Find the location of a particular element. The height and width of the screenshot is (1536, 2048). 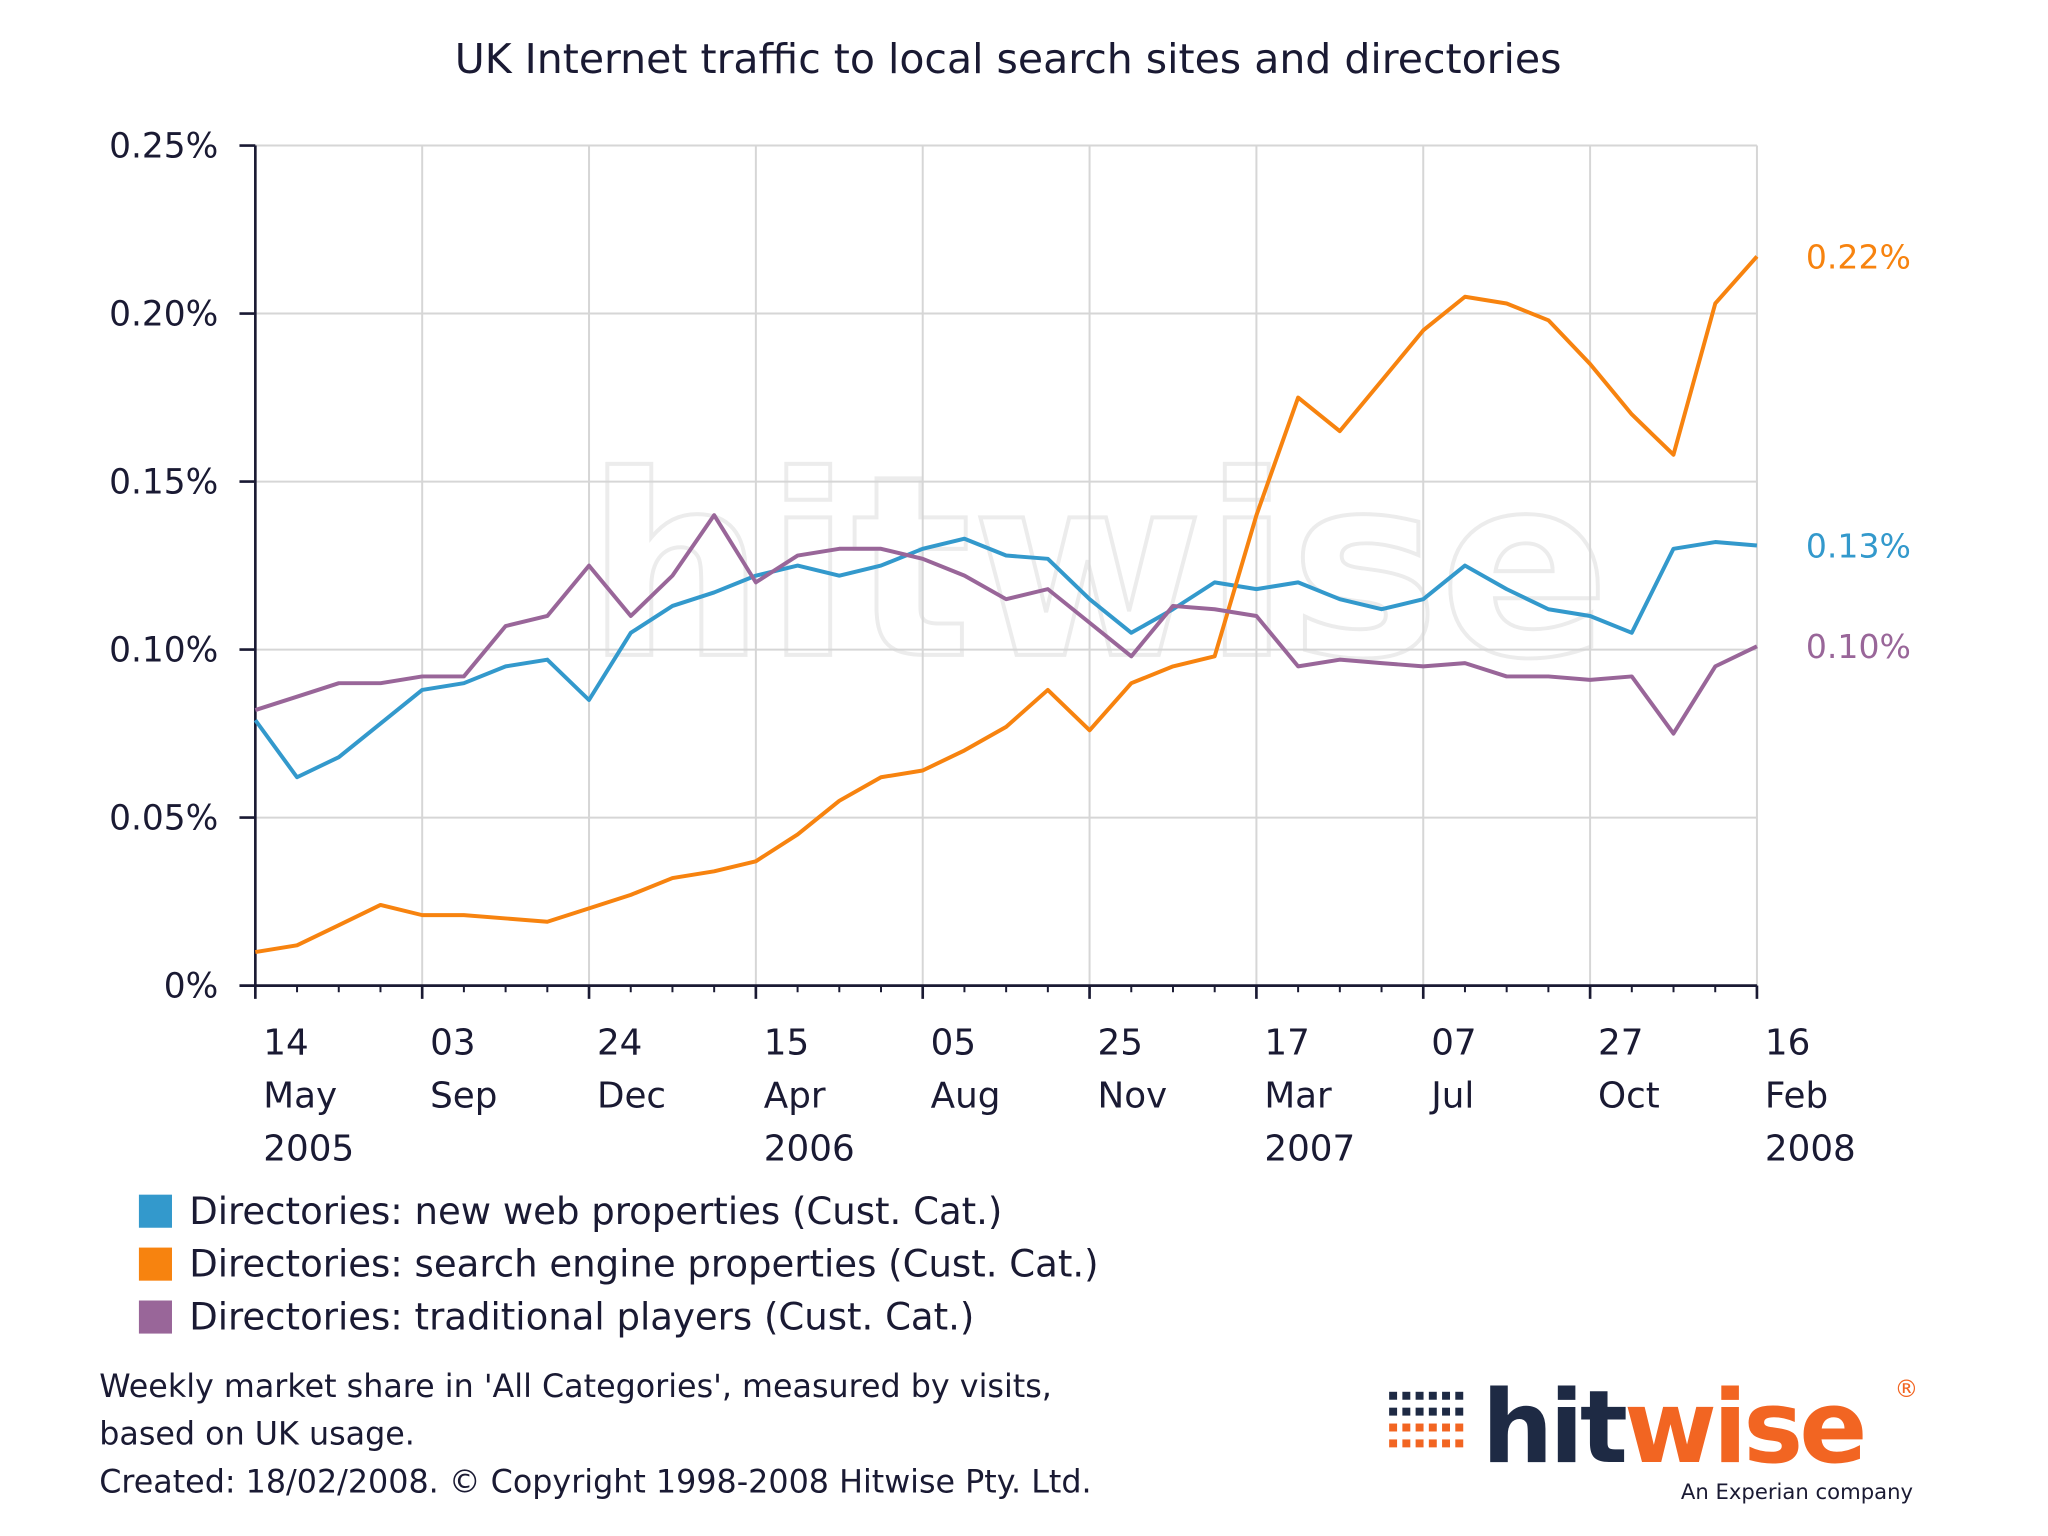

x-tick-label: 03 Sep is located at coordinates (463, 1069).